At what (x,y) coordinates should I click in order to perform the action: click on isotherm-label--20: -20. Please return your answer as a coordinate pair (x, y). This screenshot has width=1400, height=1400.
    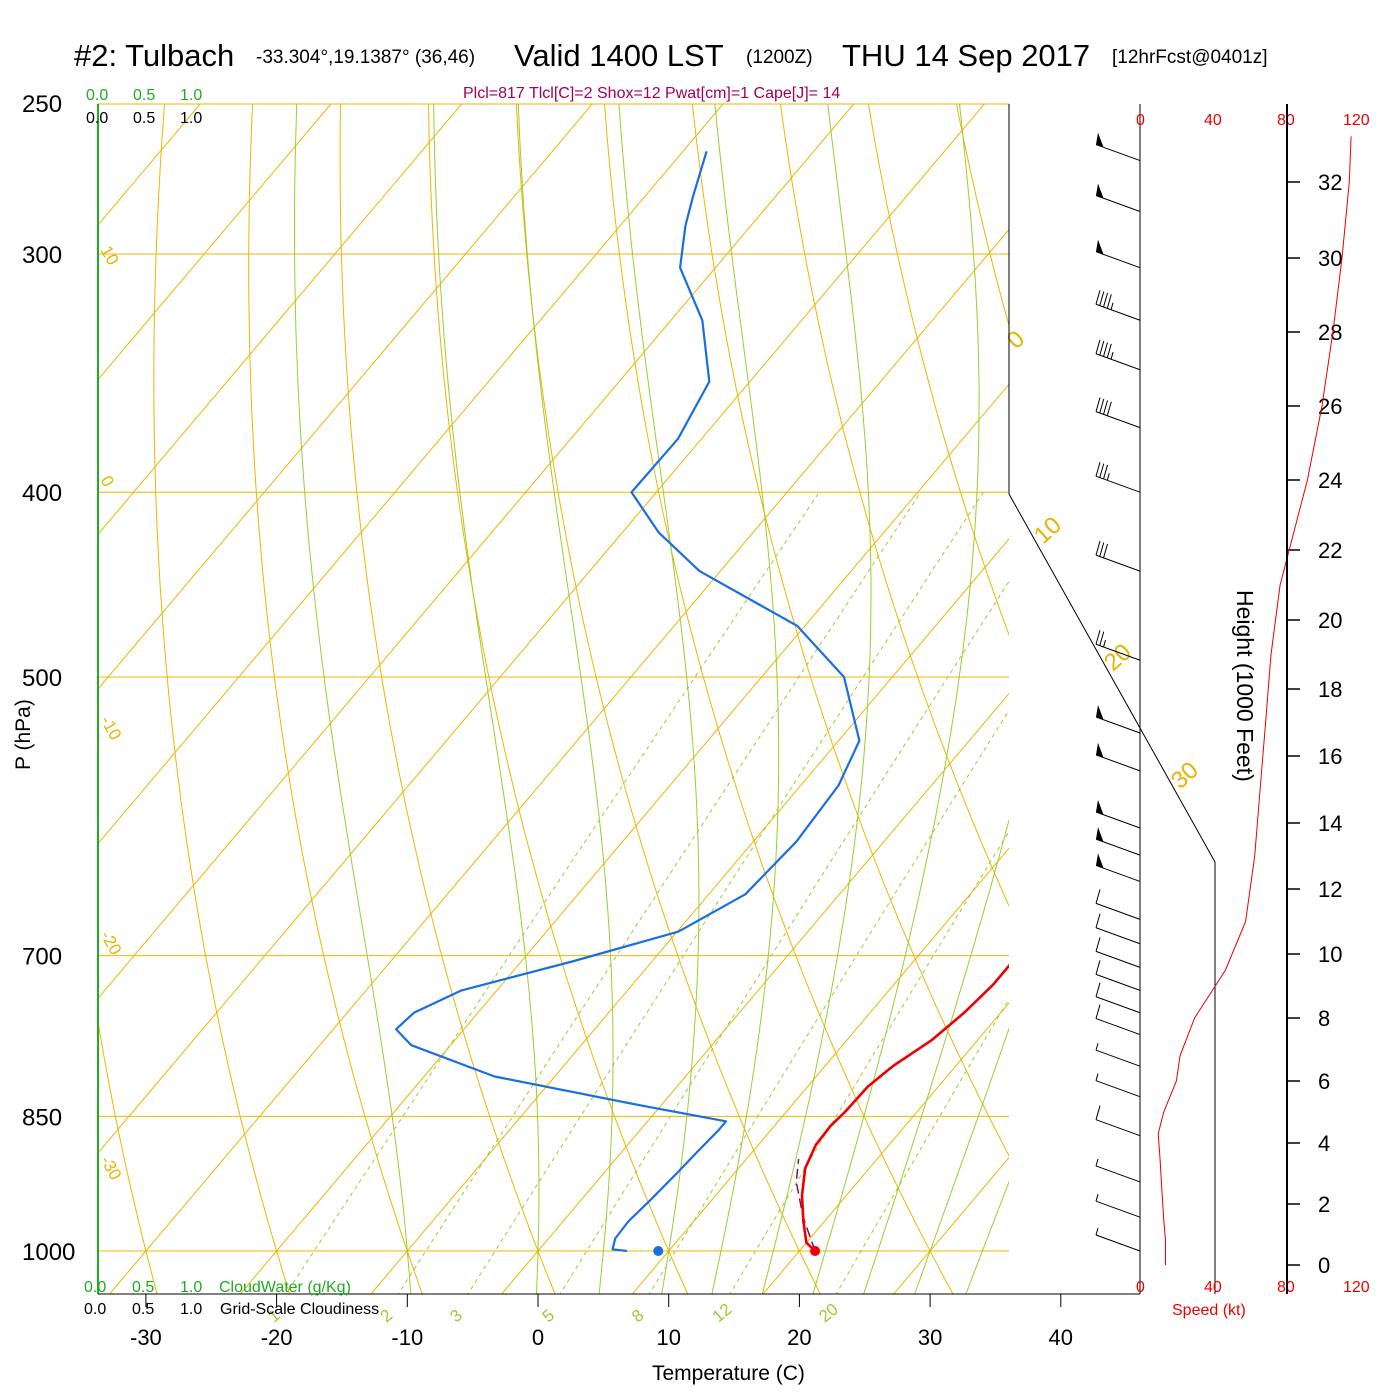
    Looking at the image, I should click on (111, 943).